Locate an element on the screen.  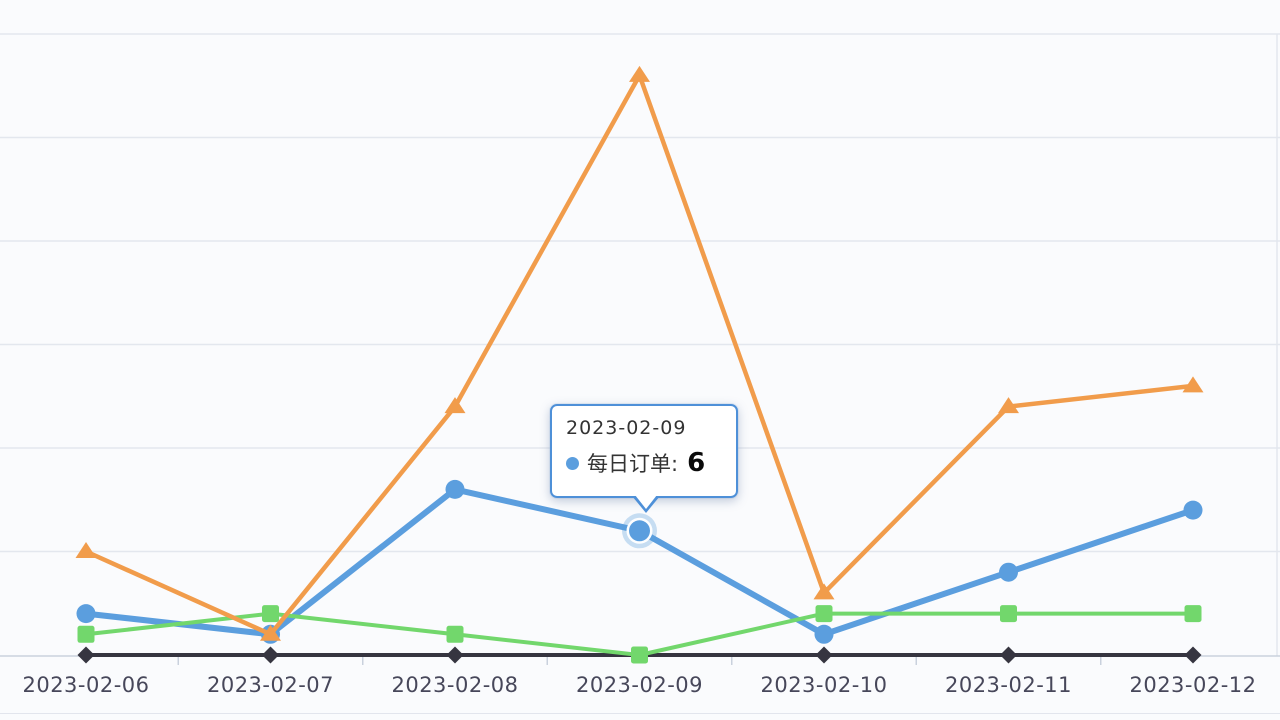
tooltip-arrow-fill is located at coordinates (646, 502).